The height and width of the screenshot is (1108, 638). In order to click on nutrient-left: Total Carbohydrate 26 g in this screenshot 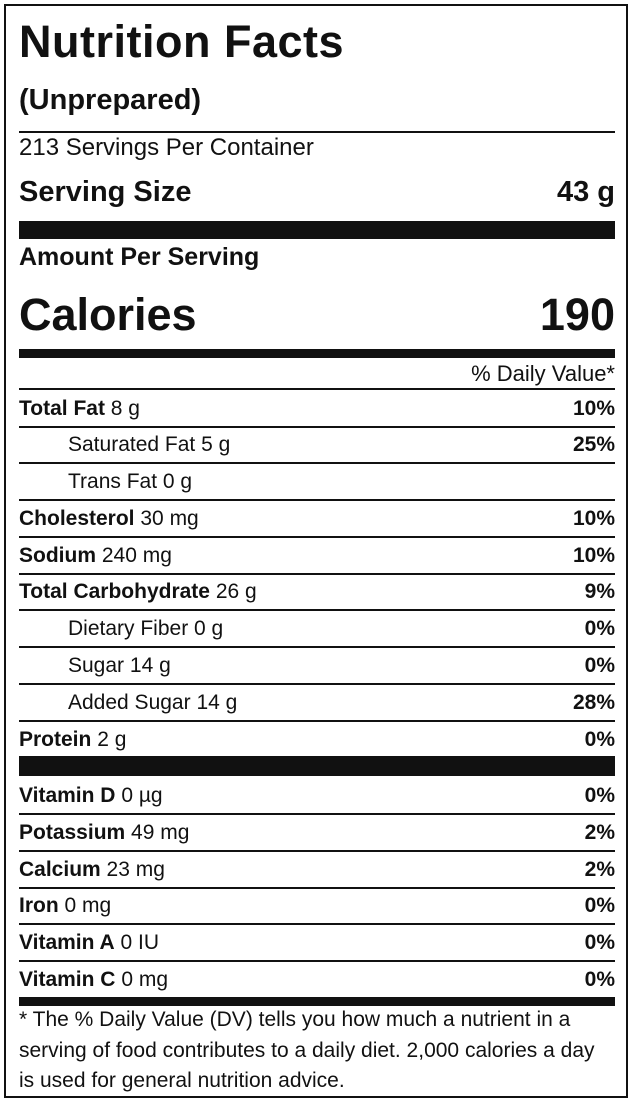, I will do `click(138, 592)`.